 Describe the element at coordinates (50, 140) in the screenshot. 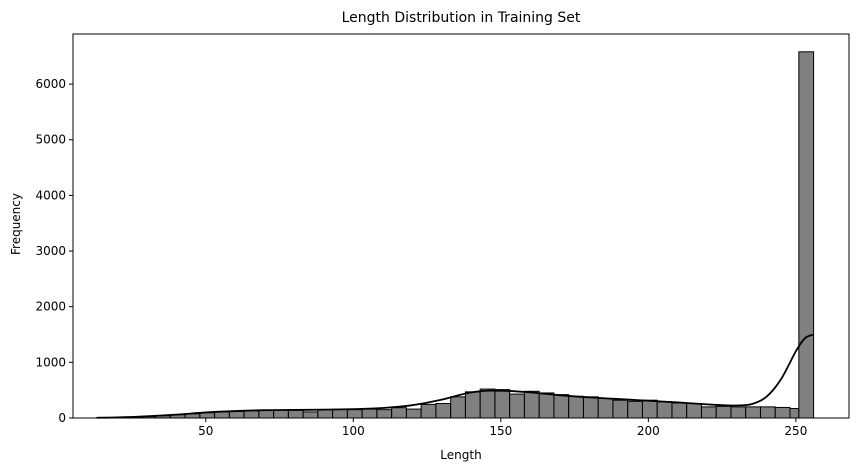

I see `y-tick-label: 5000` at that location.